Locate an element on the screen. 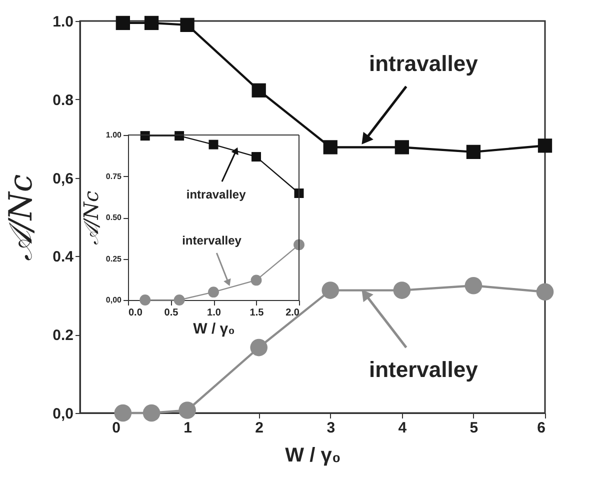  y-tick-label: 0,0 is located at coordinates (63, 414).